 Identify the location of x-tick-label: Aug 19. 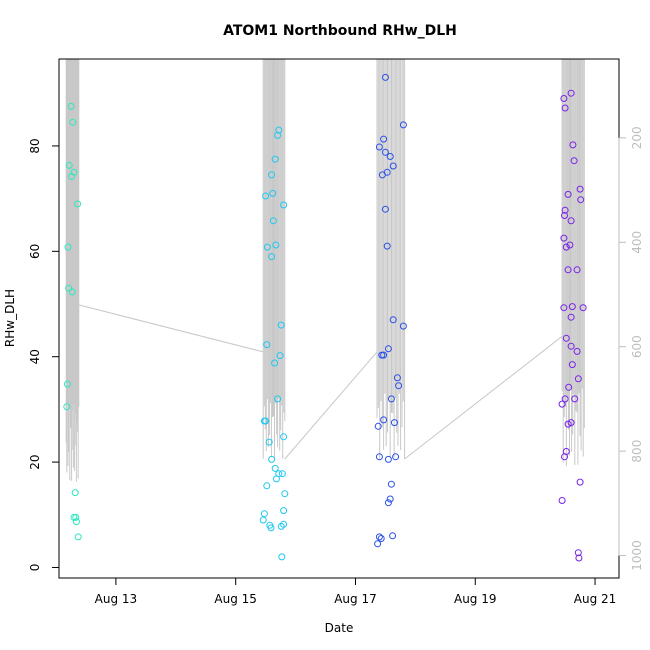
(475, 599).